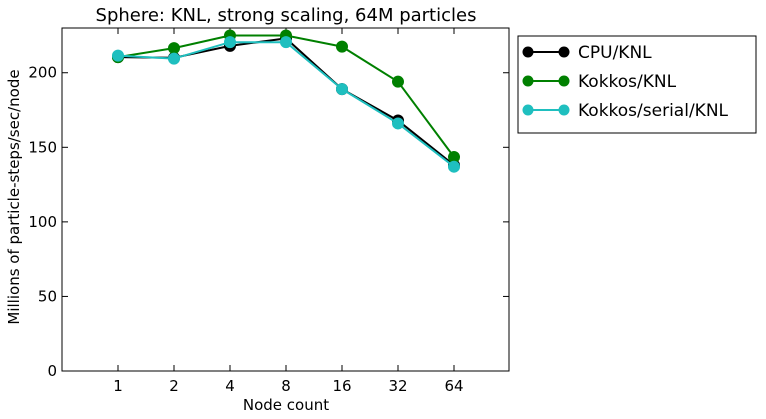 This screenshot has height=419, width=766. What do you see at coordinates (397, 386) in the screenshot?
I see `x-tick-label: 32` at bounding box center [397, 386].